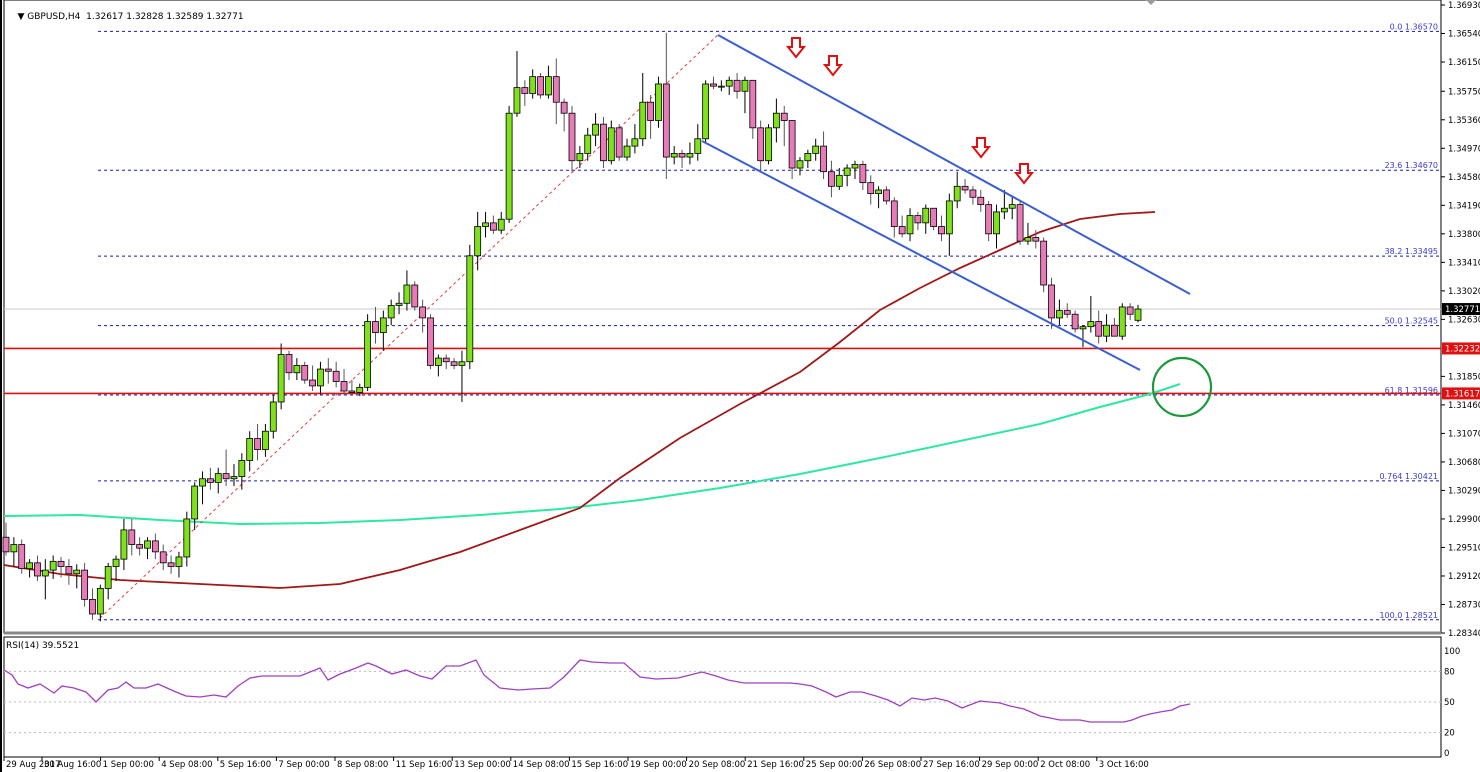  What do you see at coordinates (43, 646) in the screenshot?
I see `rsi-caption: RSI(14) 39.5521` at bounding box center [43, 646].